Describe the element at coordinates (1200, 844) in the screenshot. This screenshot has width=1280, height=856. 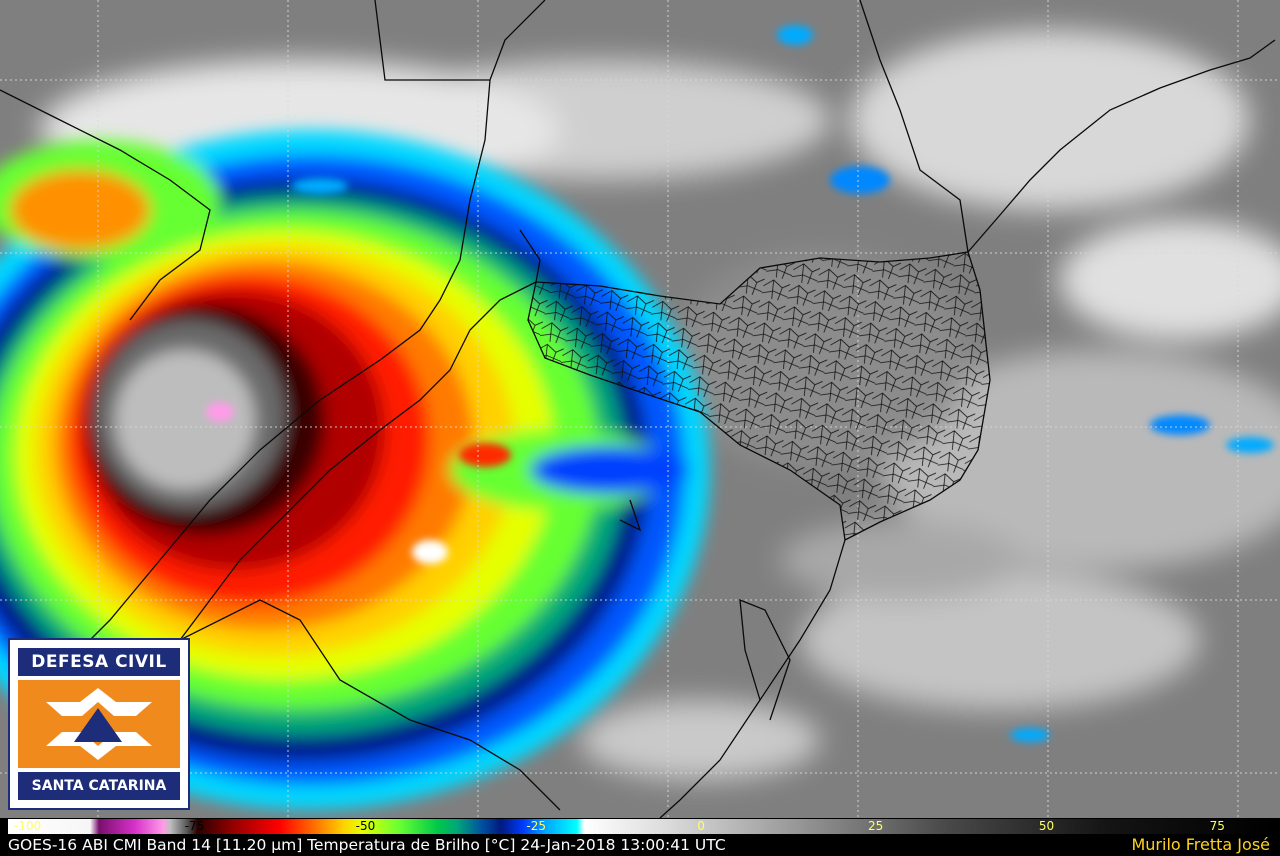
I see `author-credit: Murilo Fretta José` at that location.